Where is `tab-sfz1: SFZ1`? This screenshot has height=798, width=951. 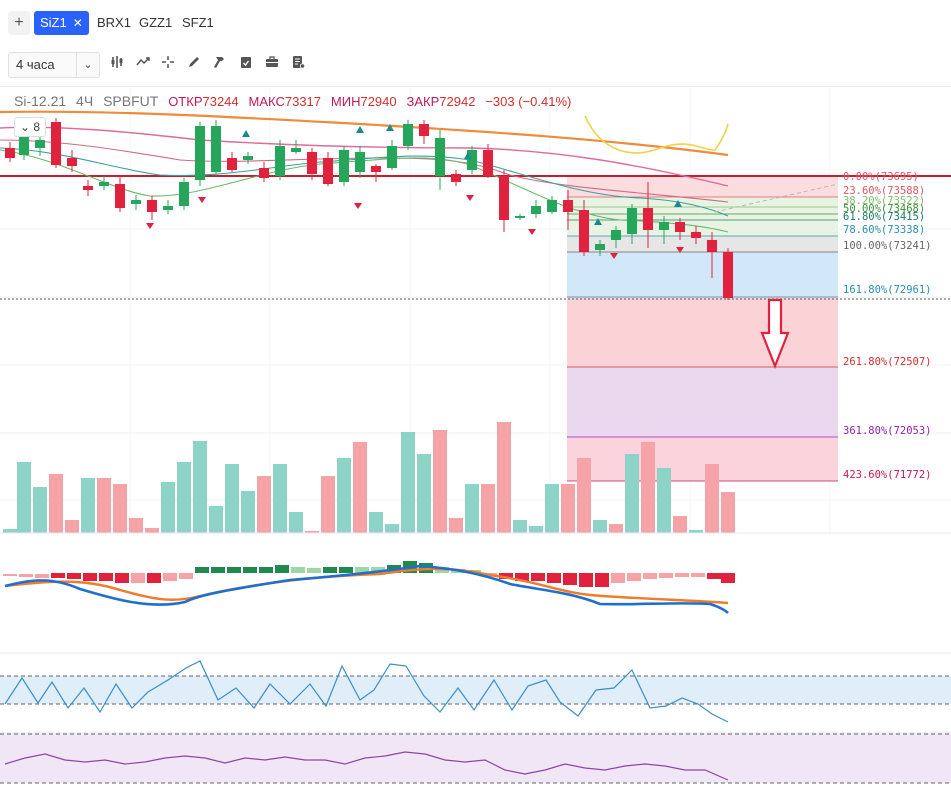 tab-sfz1: SFZ1 is located at coordinates (198, 22).